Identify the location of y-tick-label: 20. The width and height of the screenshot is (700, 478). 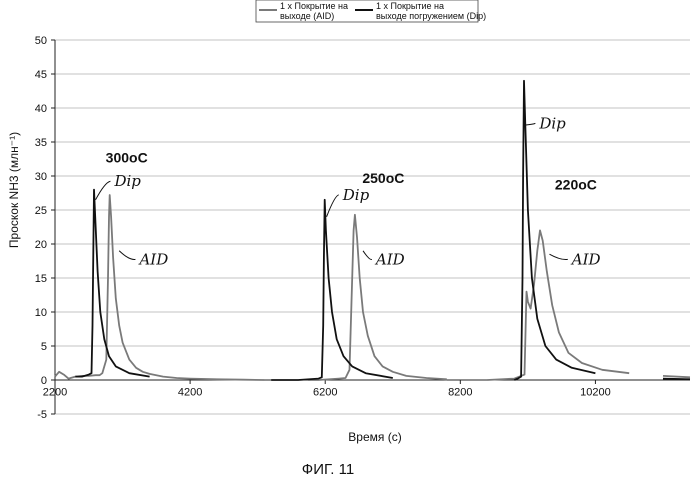
(41, 245).